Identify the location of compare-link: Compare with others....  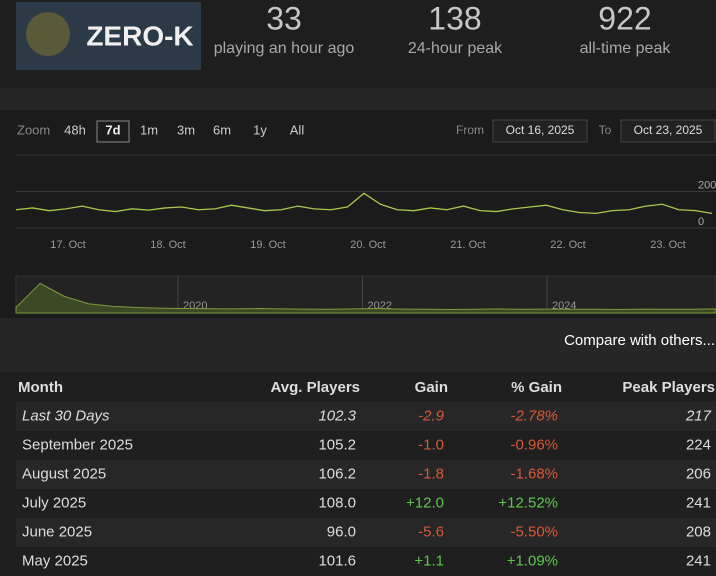
(639, 340).